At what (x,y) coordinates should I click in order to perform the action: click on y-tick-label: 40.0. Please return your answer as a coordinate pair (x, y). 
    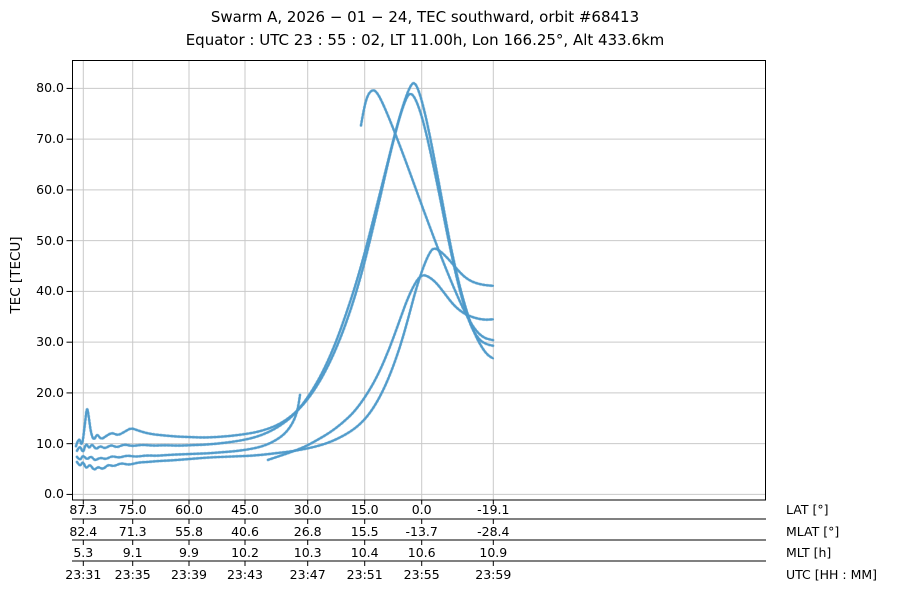
    Looking at the image, I should click on (50, 291).